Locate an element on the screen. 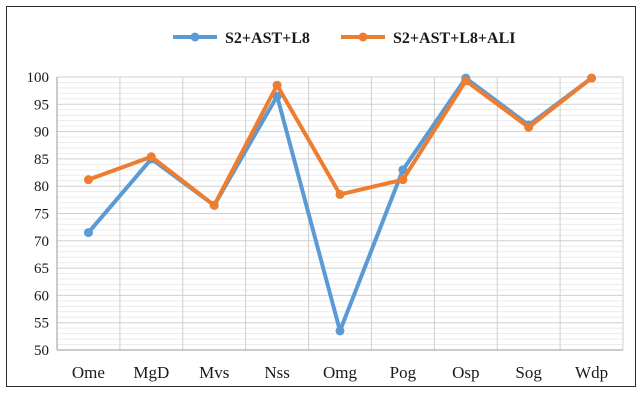 Image resolution: width=644 pixels, height=393 pixels. x-tick-label: Sog is located at coordinates (528, 372).